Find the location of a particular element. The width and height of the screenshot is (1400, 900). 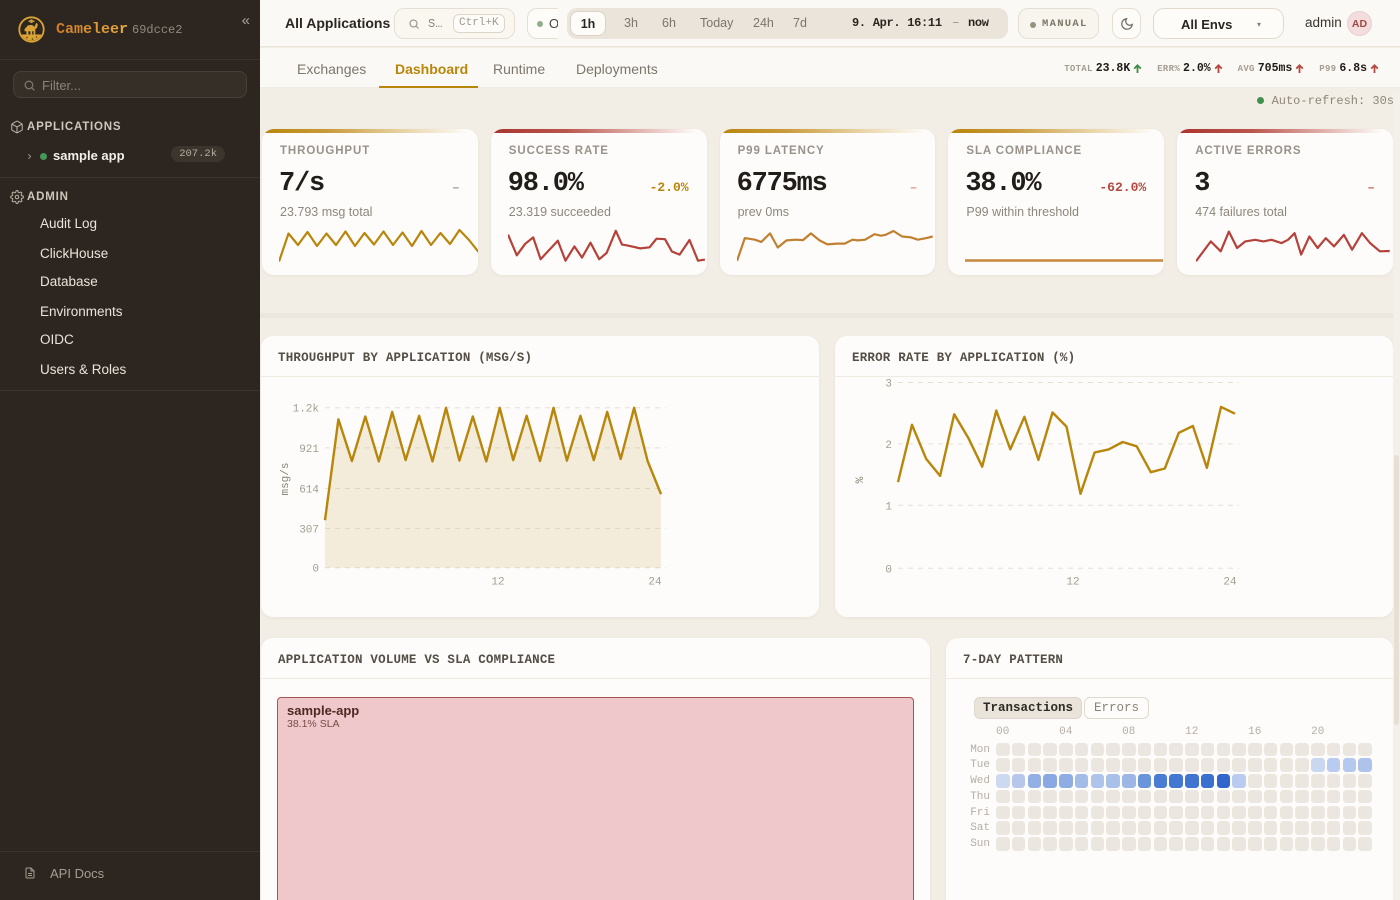

svg-text: 921 is located at coordinates (309, 450).